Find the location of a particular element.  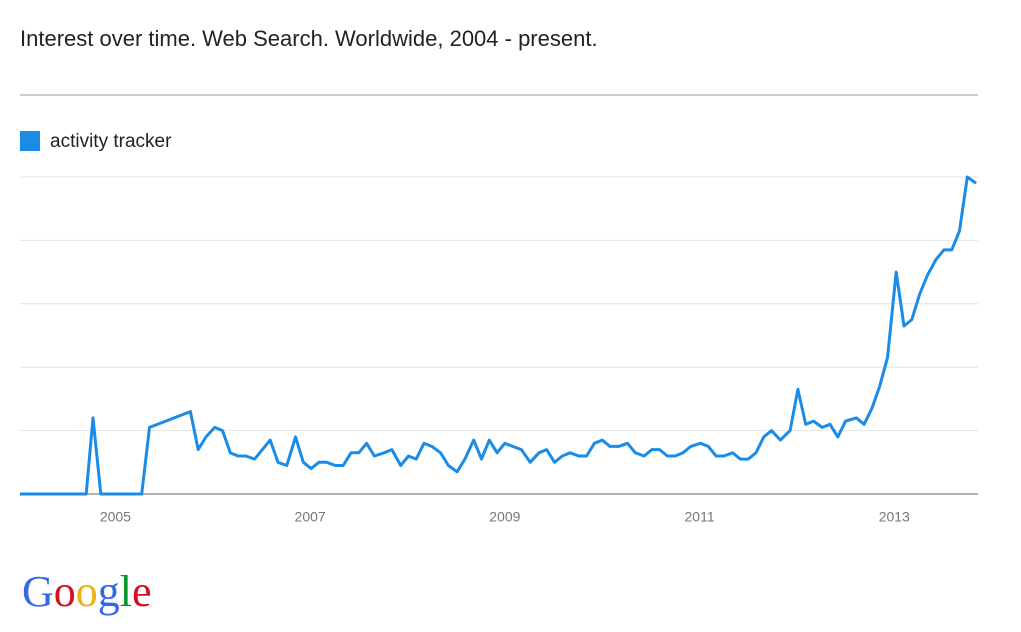

x-tick-label: 2009 is located at coordinates (504, 517).